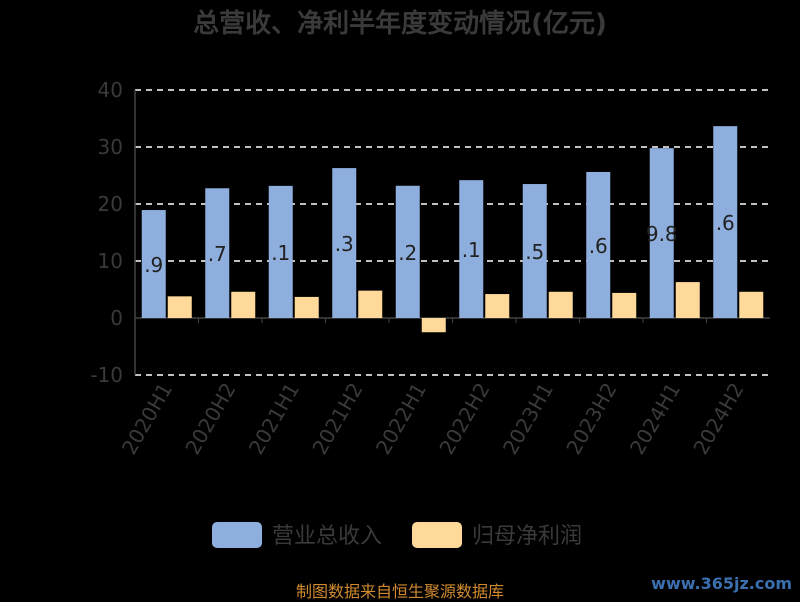 Image resolution: width=800 pixels, height=602 pixels. Describe the element at coordinates (437, 535) in the screenshot. I see `legend-swatch-profit` at that location.